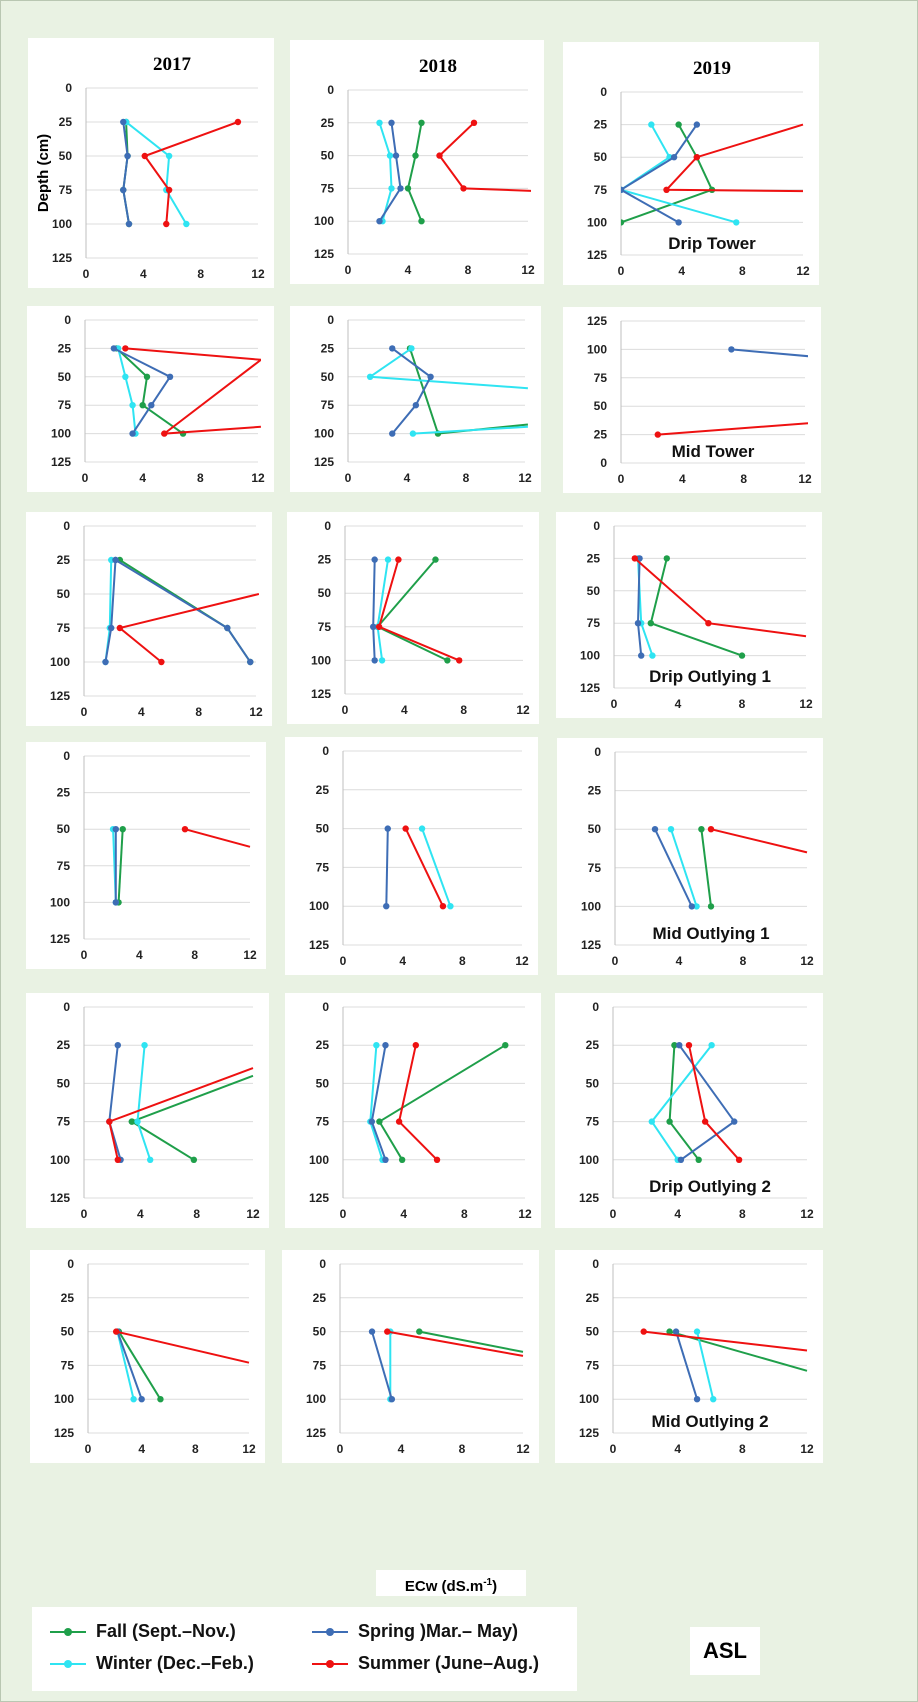  I want to click on legend-swatch-winter, so click(68, 1664).